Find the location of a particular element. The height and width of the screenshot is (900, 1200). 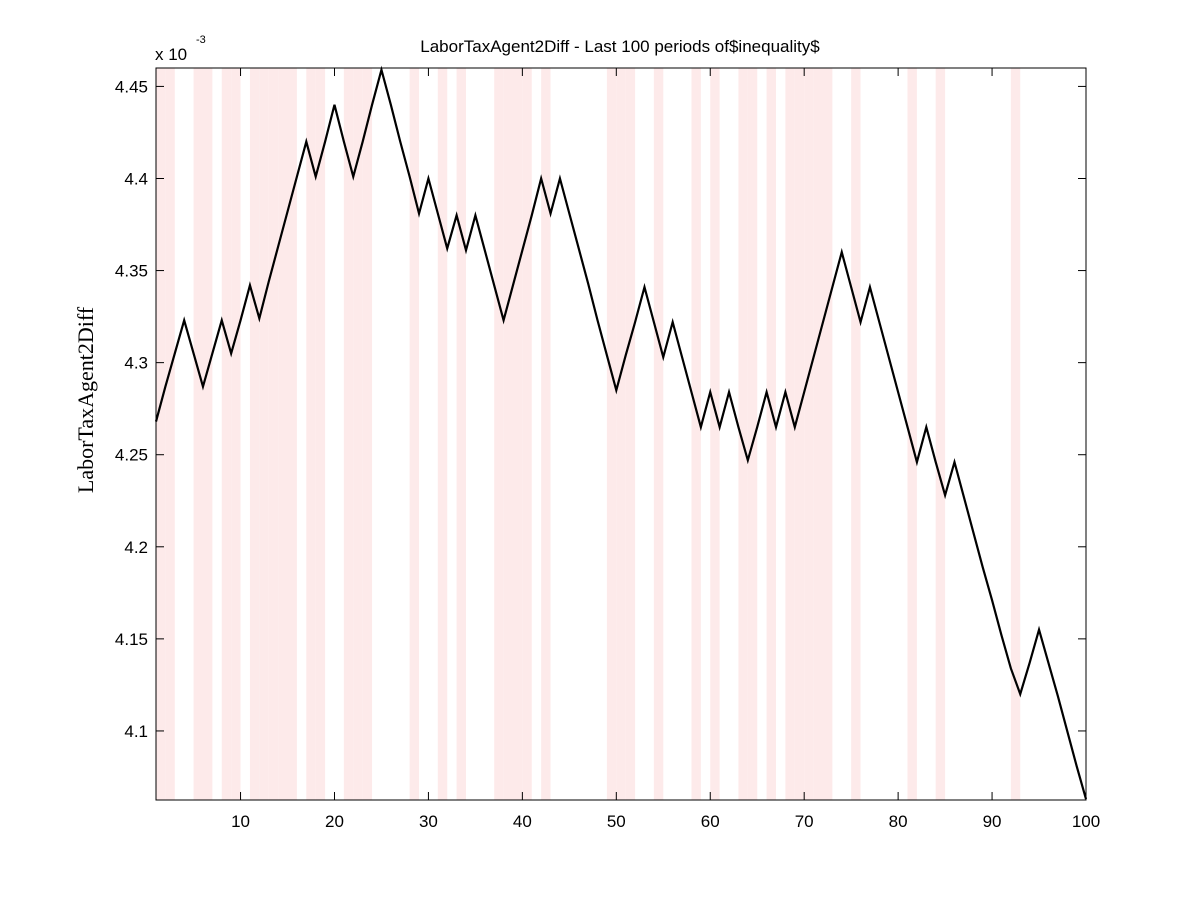

y-axis-label: LaborTaxAgent2Diff is located at coordinates (85, 399).